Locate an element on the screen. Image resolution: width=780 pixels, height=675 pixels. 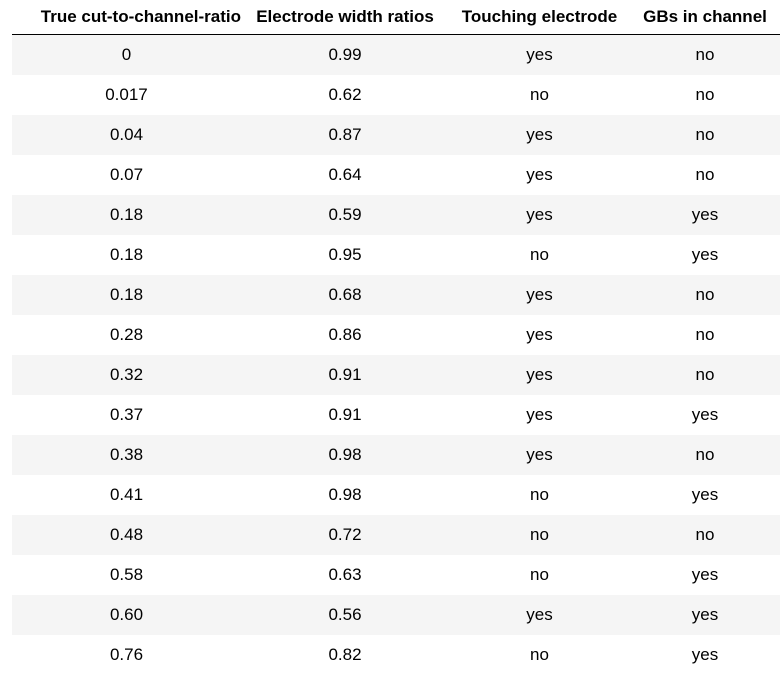
cell-electrode-width: 0.59 is located at coordinates (345, 215).